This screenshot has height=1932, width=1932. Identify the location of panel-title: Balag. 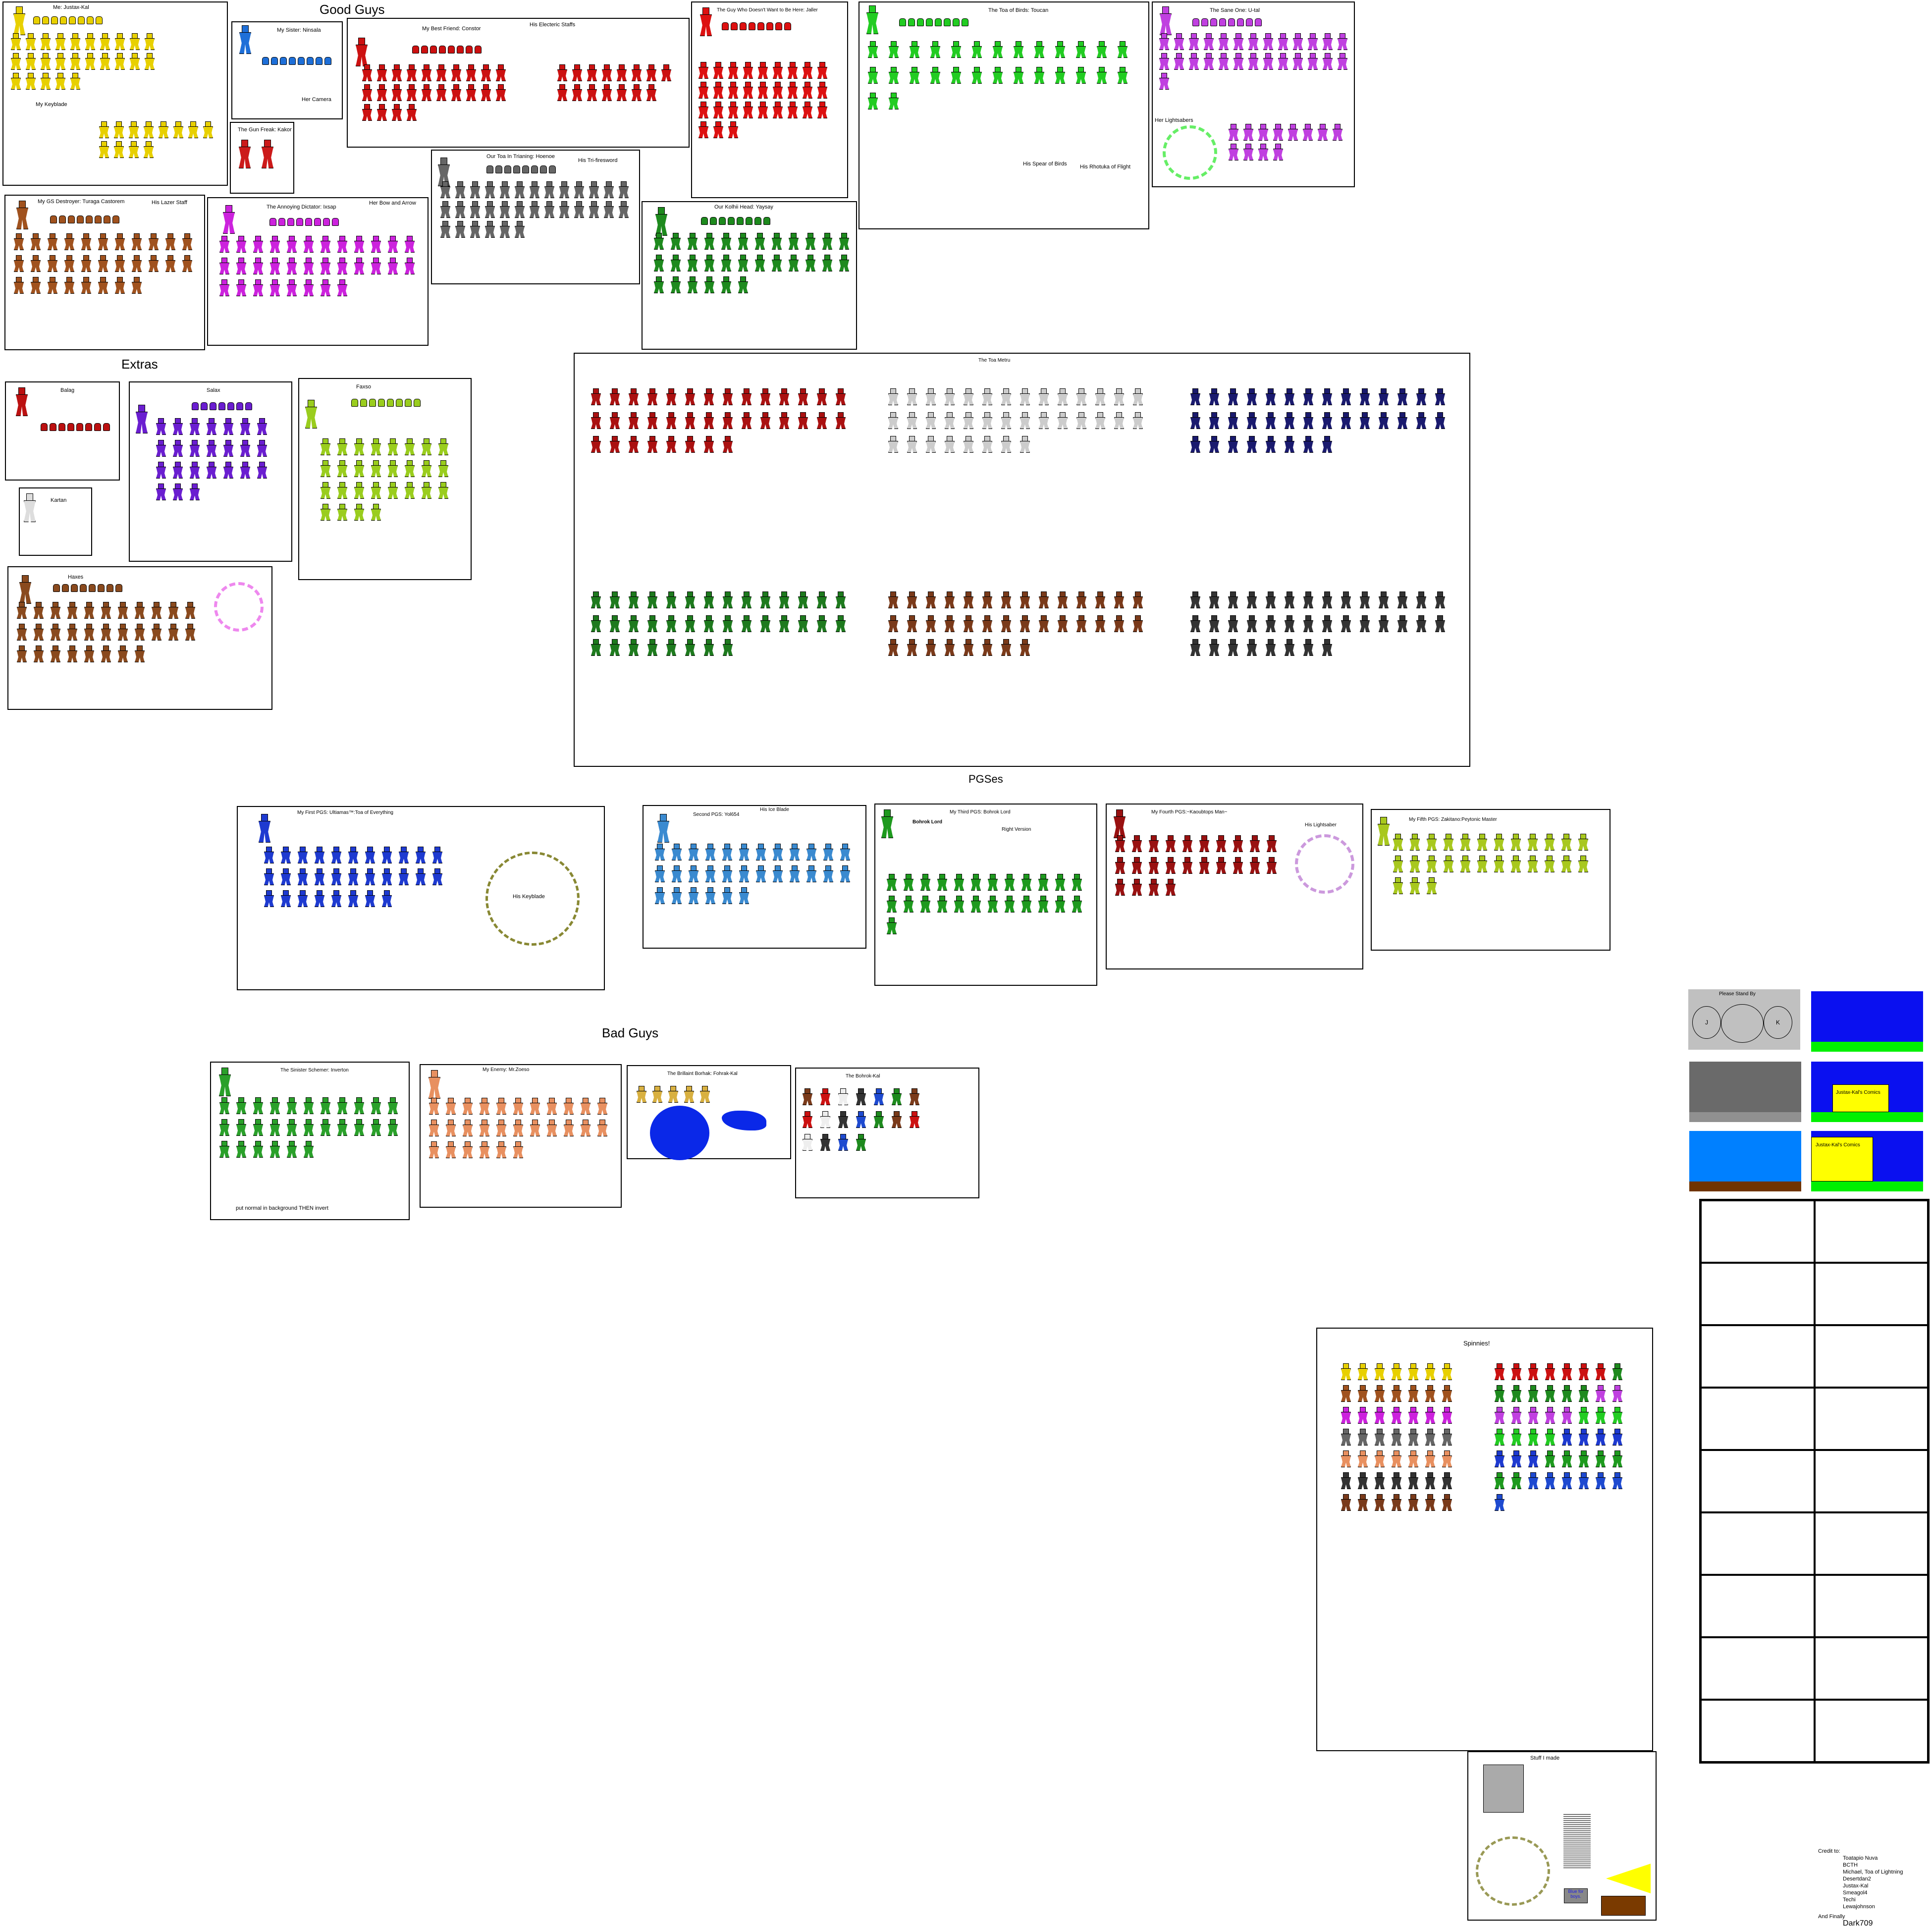
(67, 390).